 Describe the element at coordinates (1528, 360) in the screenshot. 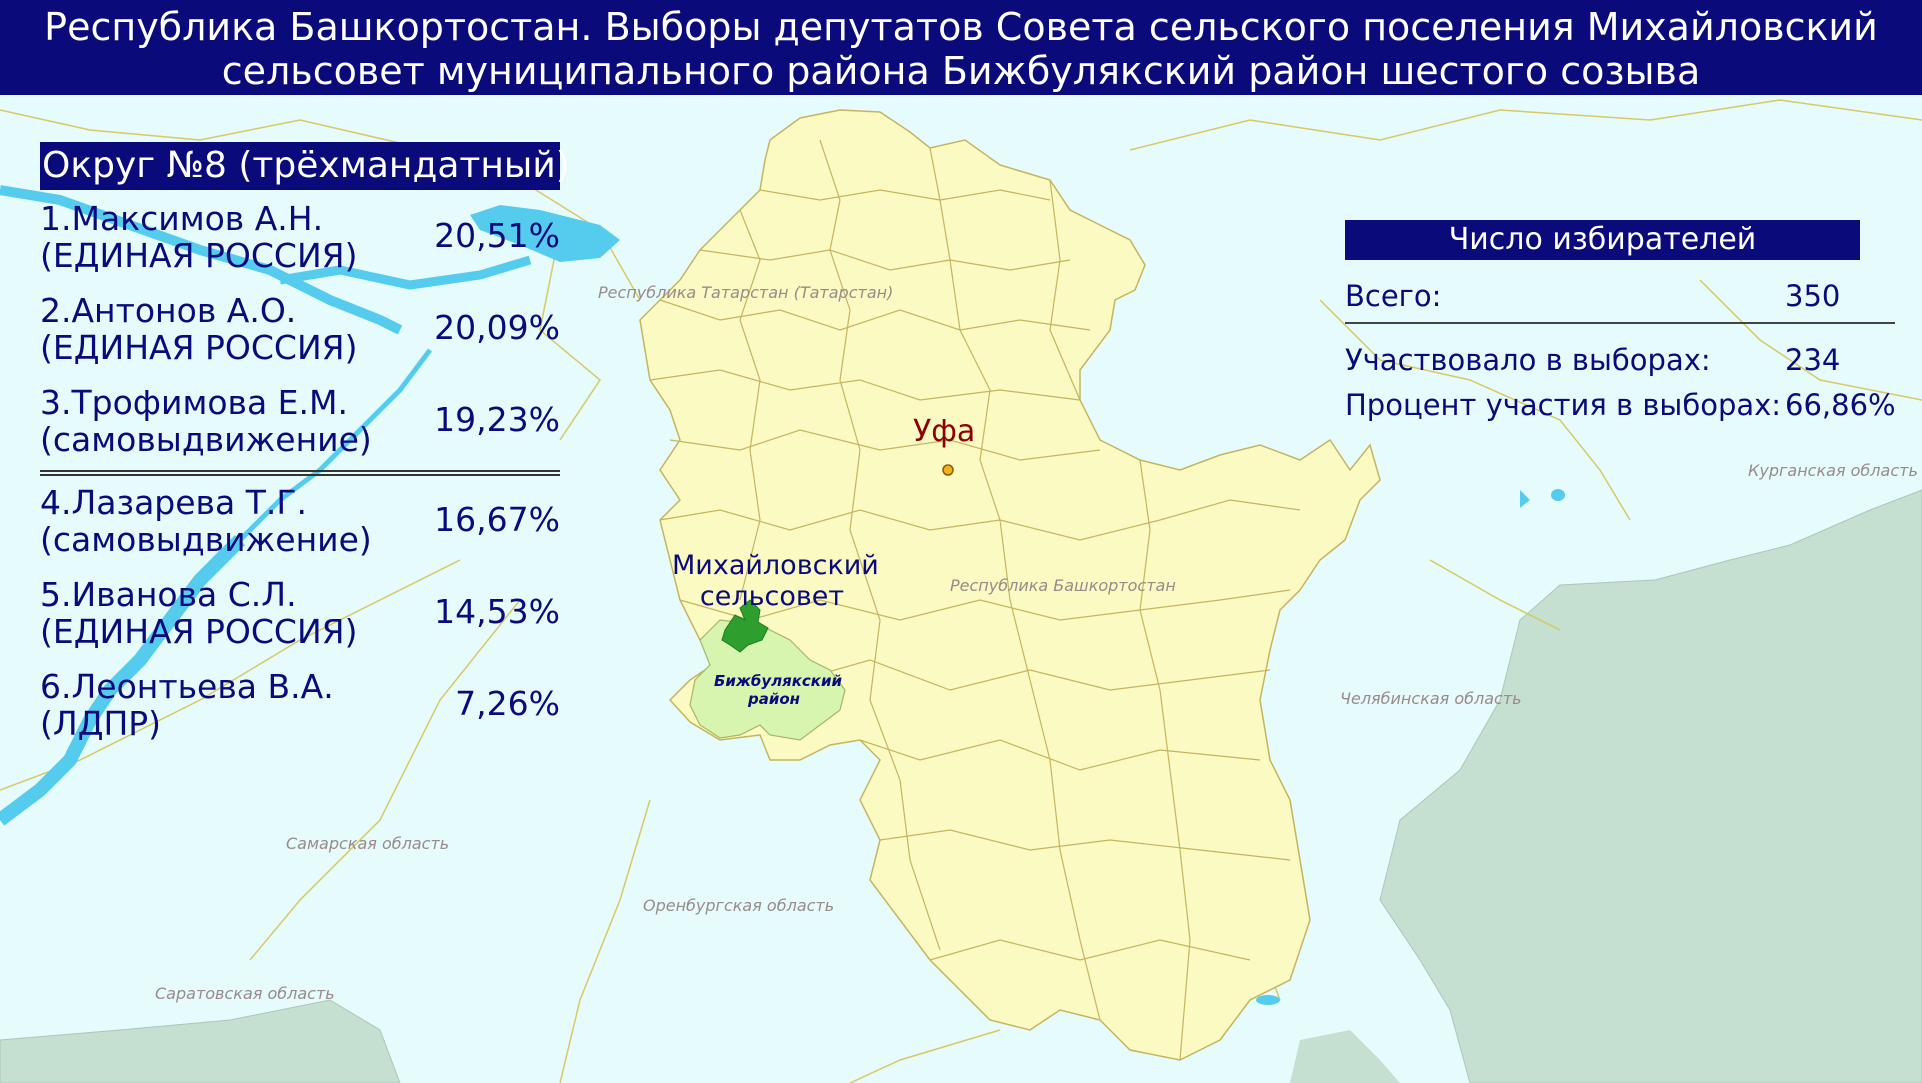

I see `stat-participated-label: Участвовало в выборах:` at that location.